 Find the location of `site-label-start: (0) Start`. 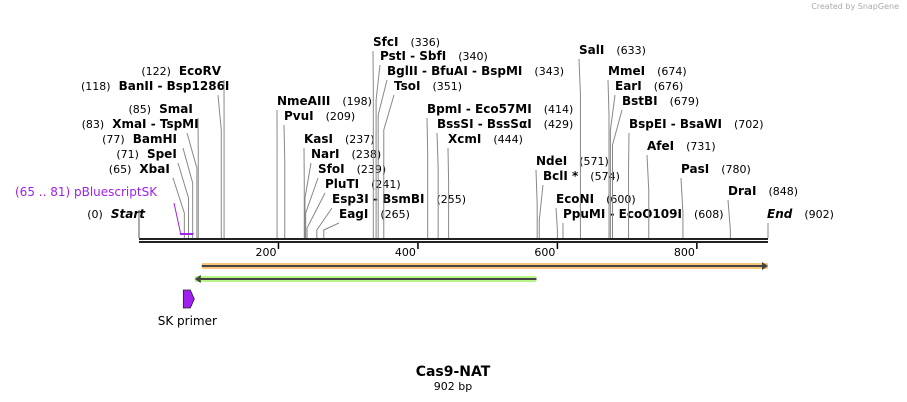

site-label-start: (0) Start is located at coordinates (116, 214).